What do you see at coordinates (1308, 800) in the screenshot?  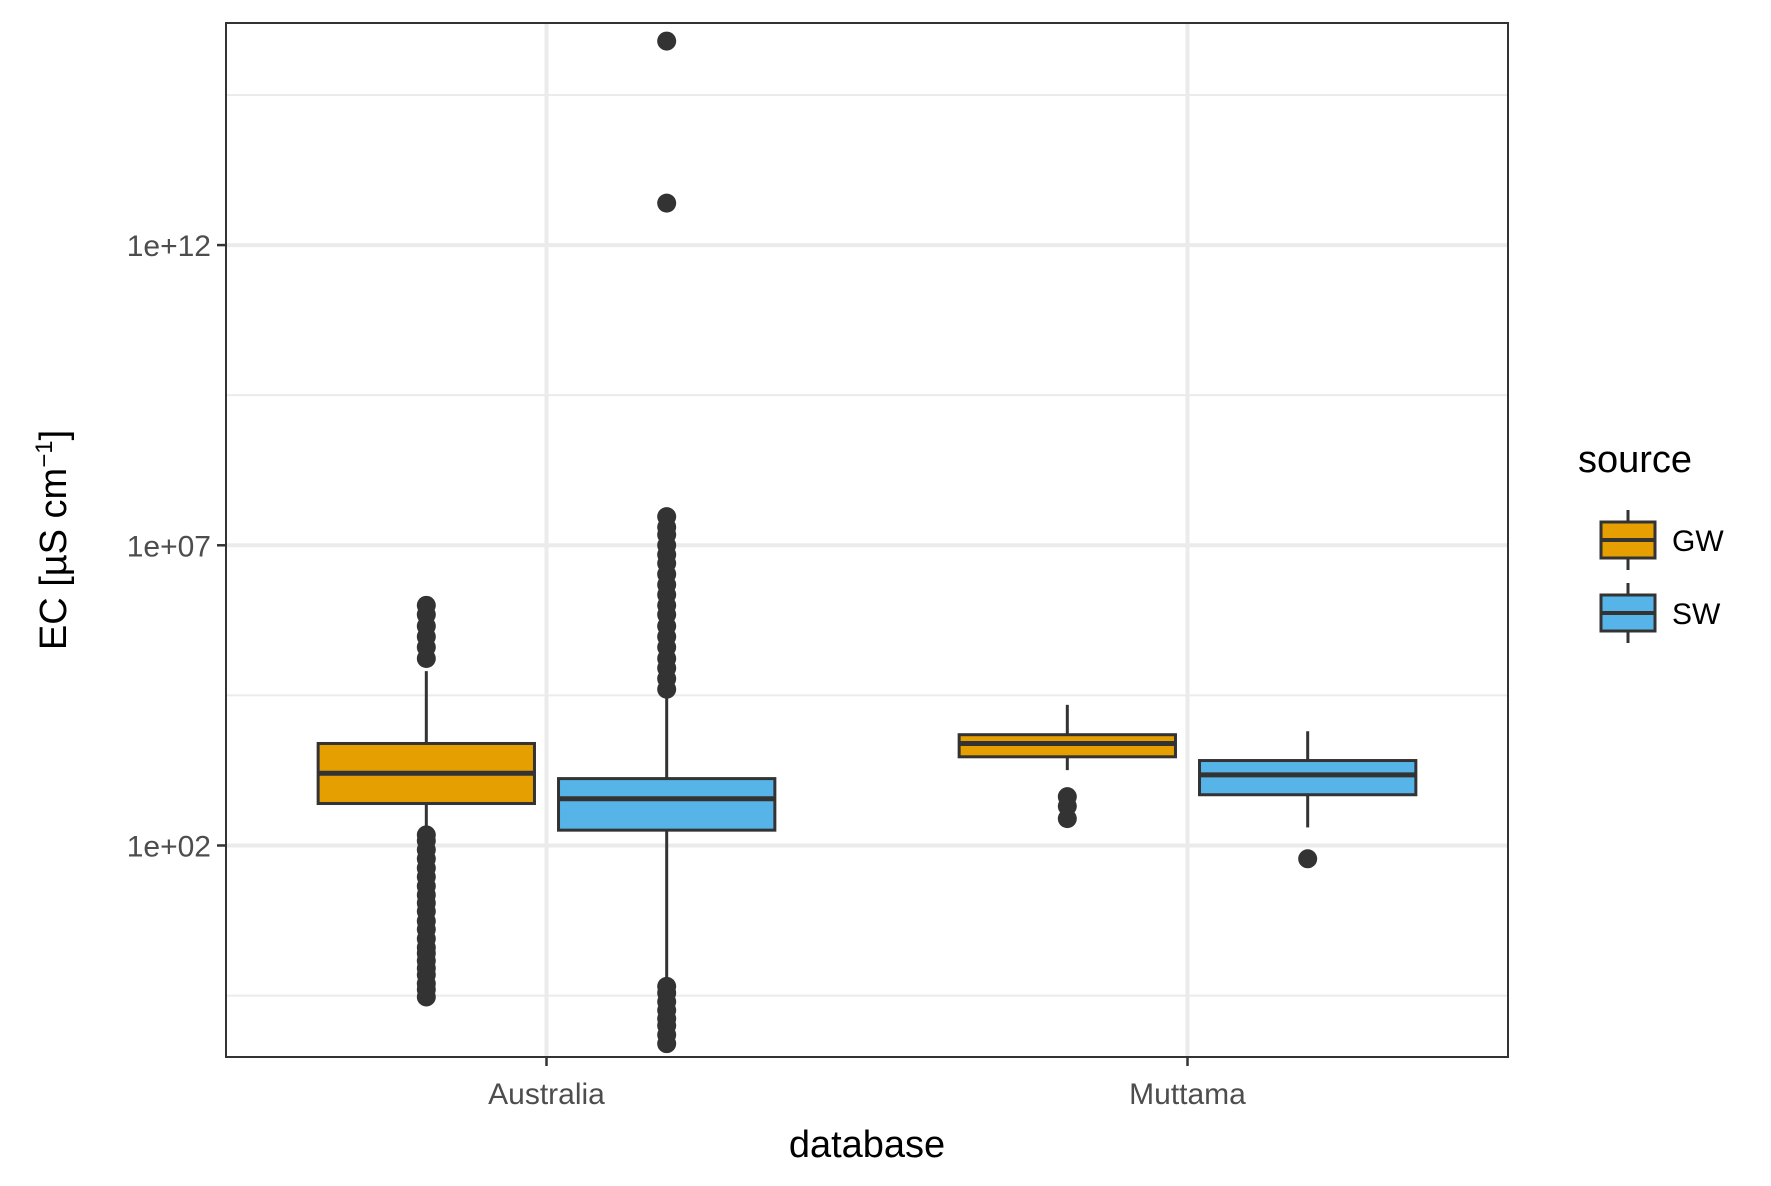 I see `box-SW-Muttama` at bounding box center [1308, 800].